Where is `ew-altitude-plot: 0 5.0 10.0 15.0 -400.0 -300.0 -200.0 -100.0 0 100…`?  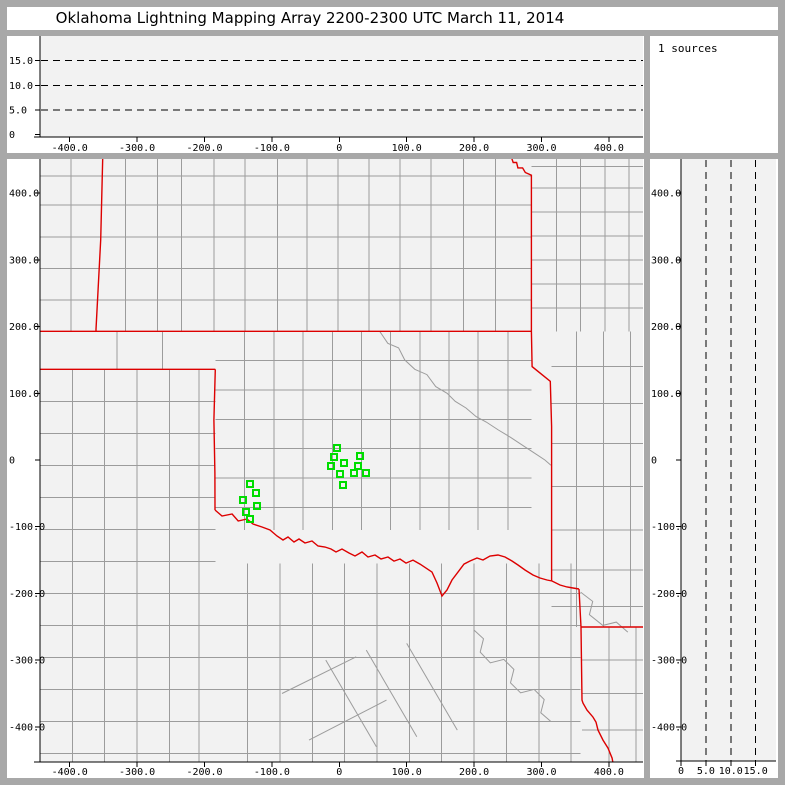
ew-altitude-plot: 0 5.0 10.0 15.0 -400.0 -300.0 -200.0 -100.0 0 100… is located at coordinates (325, 94).